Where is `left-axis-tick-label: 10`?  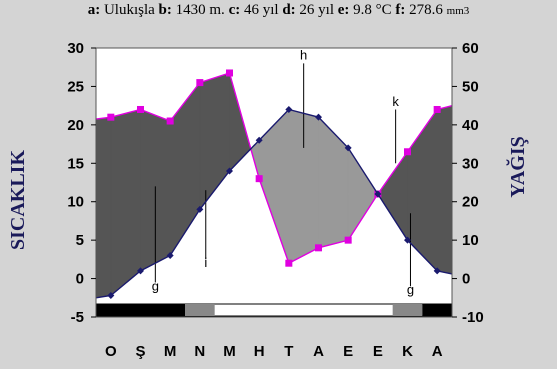
left-axis-tick-label: 10 is located at coordinates (75, 202).